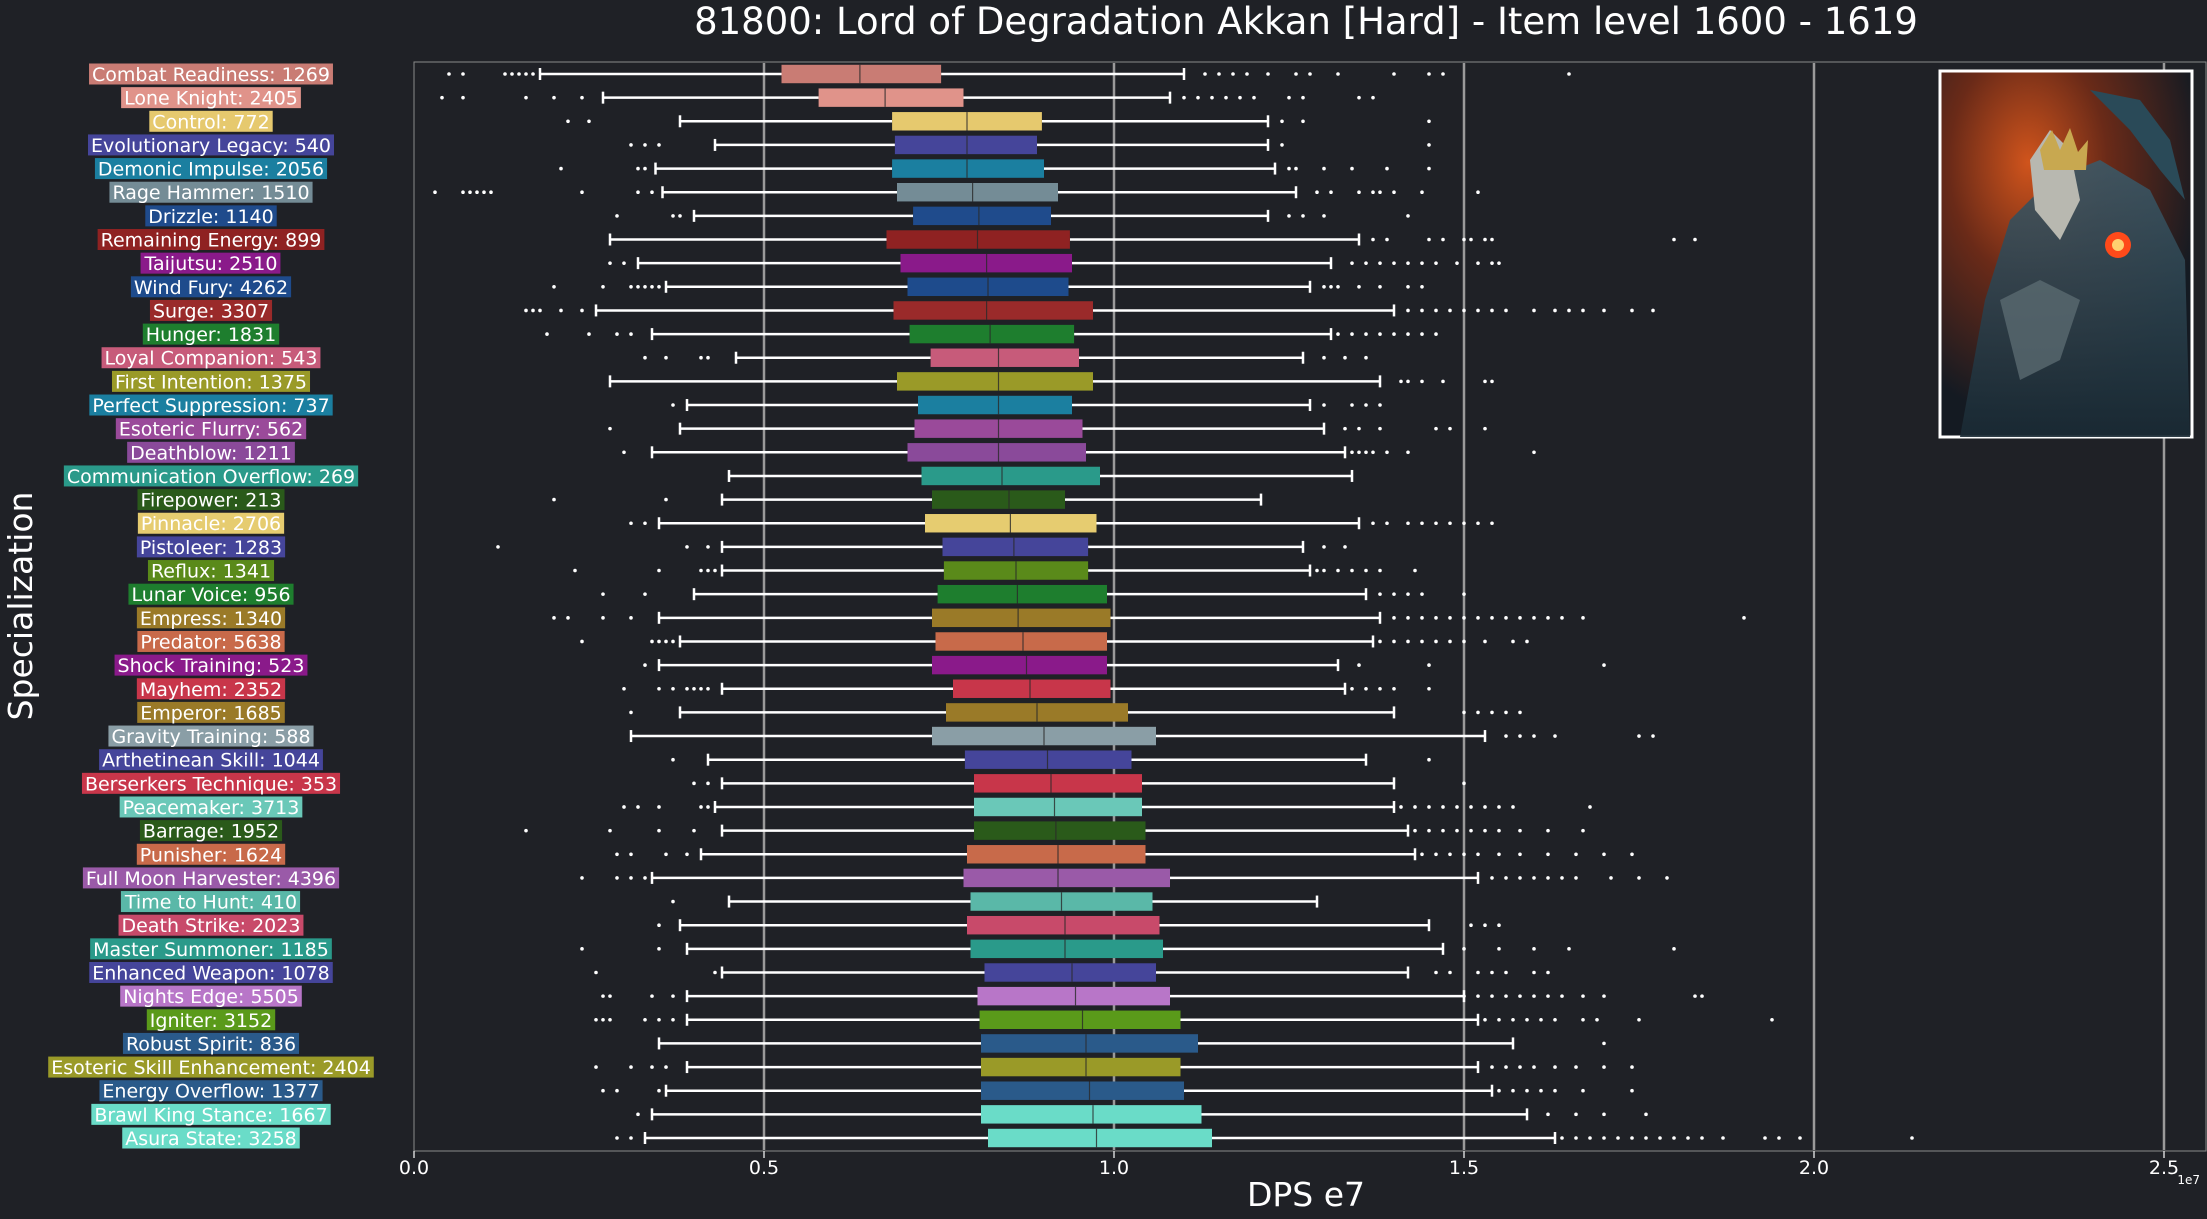 The height and width of the screenshot is (1219, 2207). Describe the element at coordinates (211, 1068) in the screenshot. I see `category-label: Esoteric Skill Enhancement: 2404` at that location.